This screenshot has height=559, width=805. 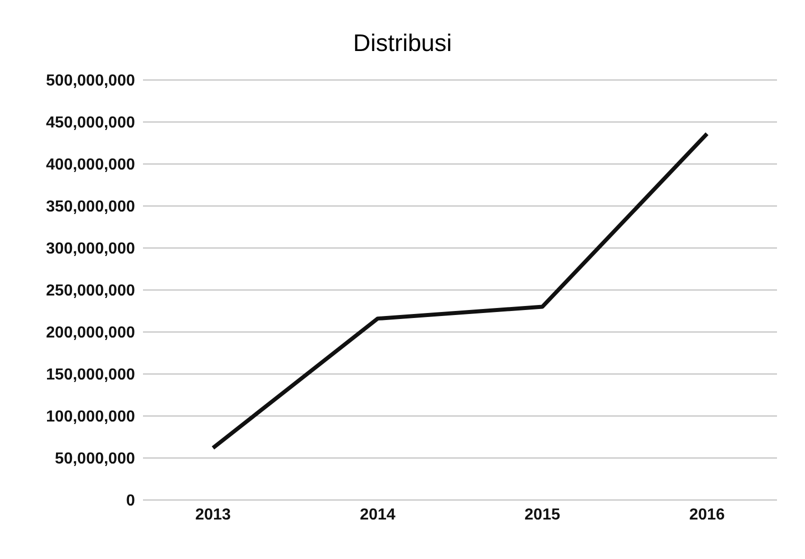 What do you see at coordinates (91, 249) in the screenshot?
I see `y-tick-label: 300,000,000` at bounding box center [91, 249].